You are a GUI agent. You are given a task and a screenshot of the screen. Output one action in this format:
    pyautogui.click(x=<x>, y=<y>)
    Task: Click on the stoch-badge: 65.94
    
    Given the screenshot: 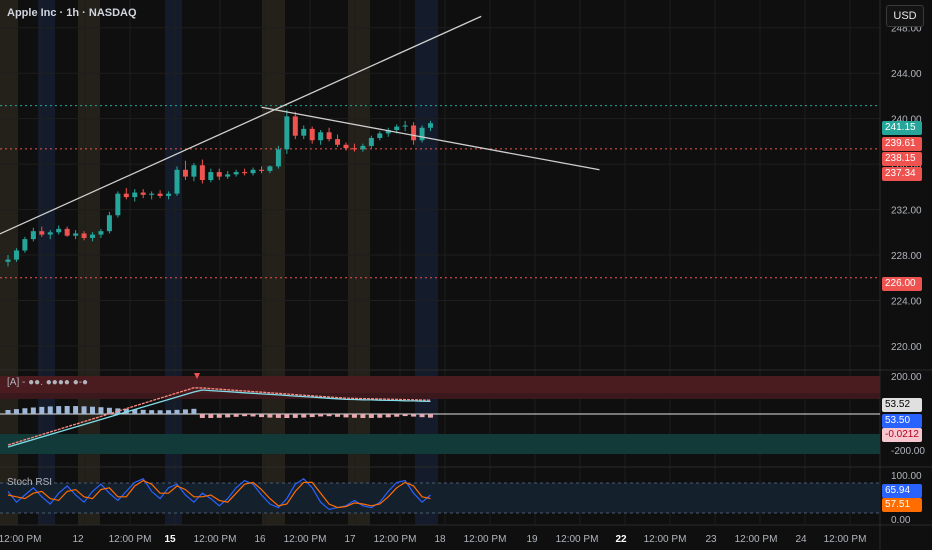 What is the action you would take?
    pyautogui.click(x=902, y=491)
    